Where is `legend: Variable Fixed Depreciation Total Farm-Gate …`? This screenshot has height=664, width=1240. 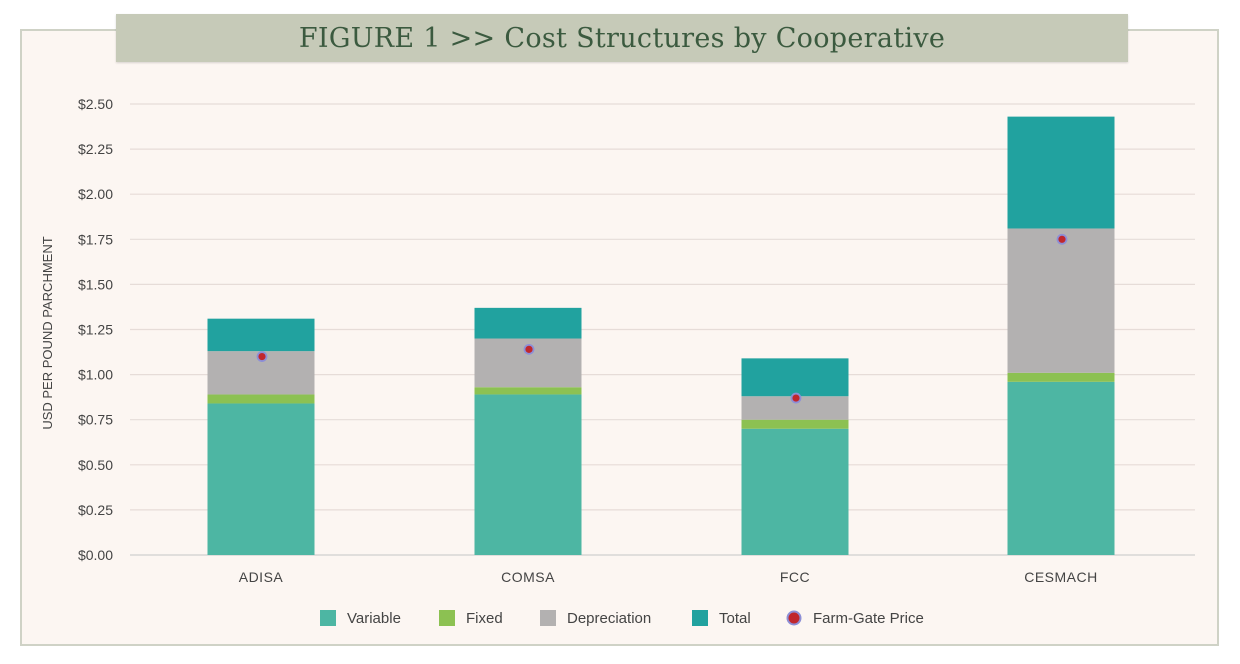
legend: Variable Fixed Depreciation Total Farm-Gate … is located at coordinates (622, 618).